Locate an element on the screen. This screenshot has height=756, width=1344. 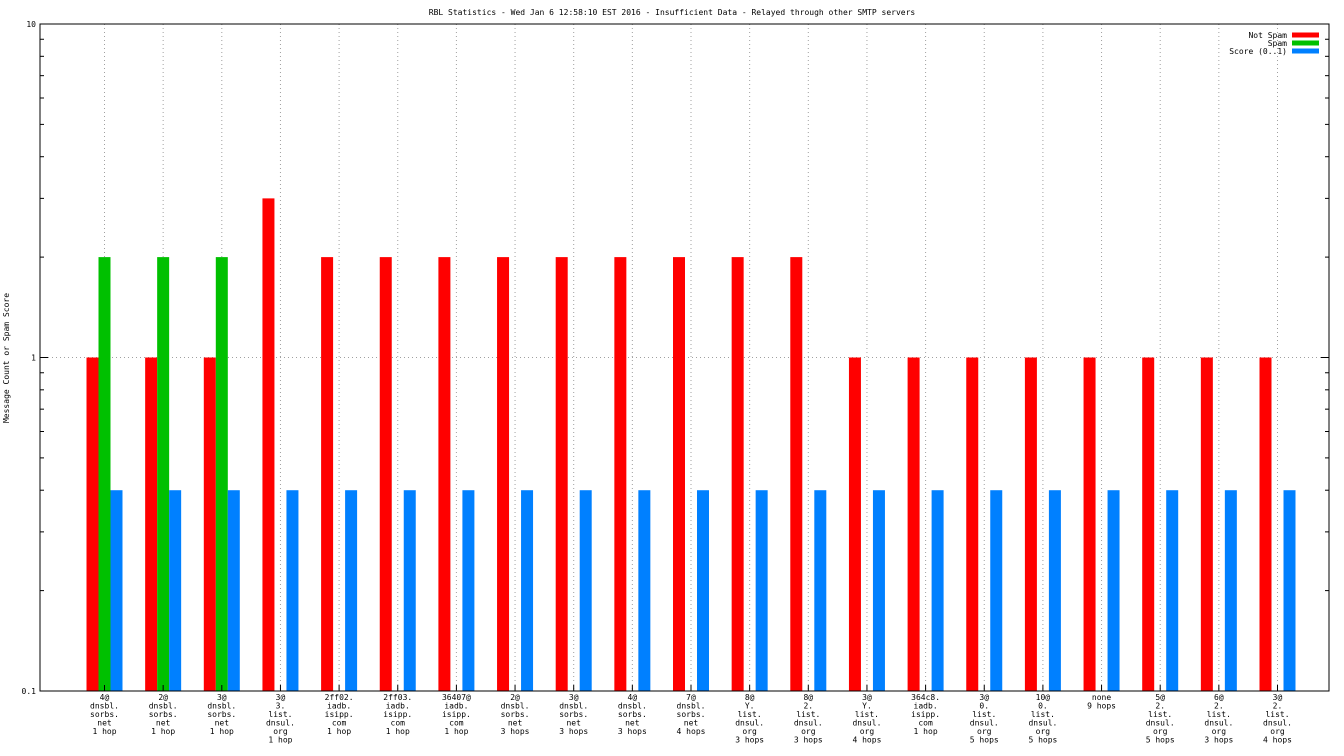
legend-label: Not Spam is located at coordinates (1267, 35).